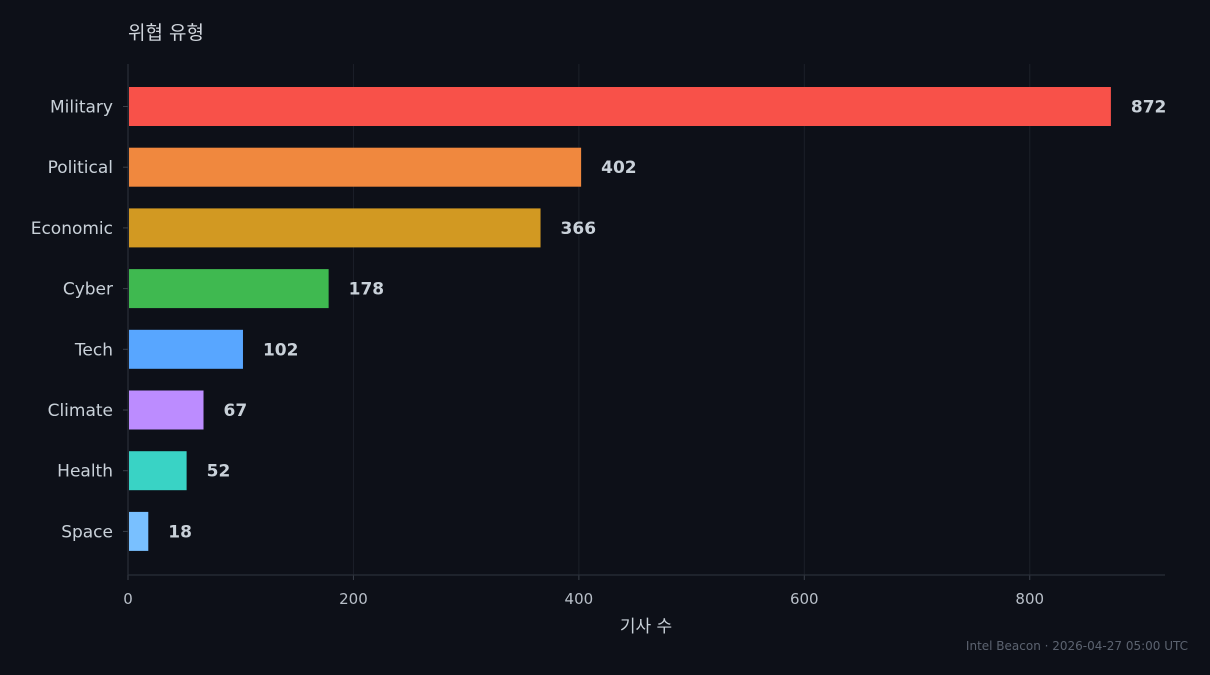  Describe the element at coordinates (158, 471) in the screenshot. I see `bar-health` at that location.